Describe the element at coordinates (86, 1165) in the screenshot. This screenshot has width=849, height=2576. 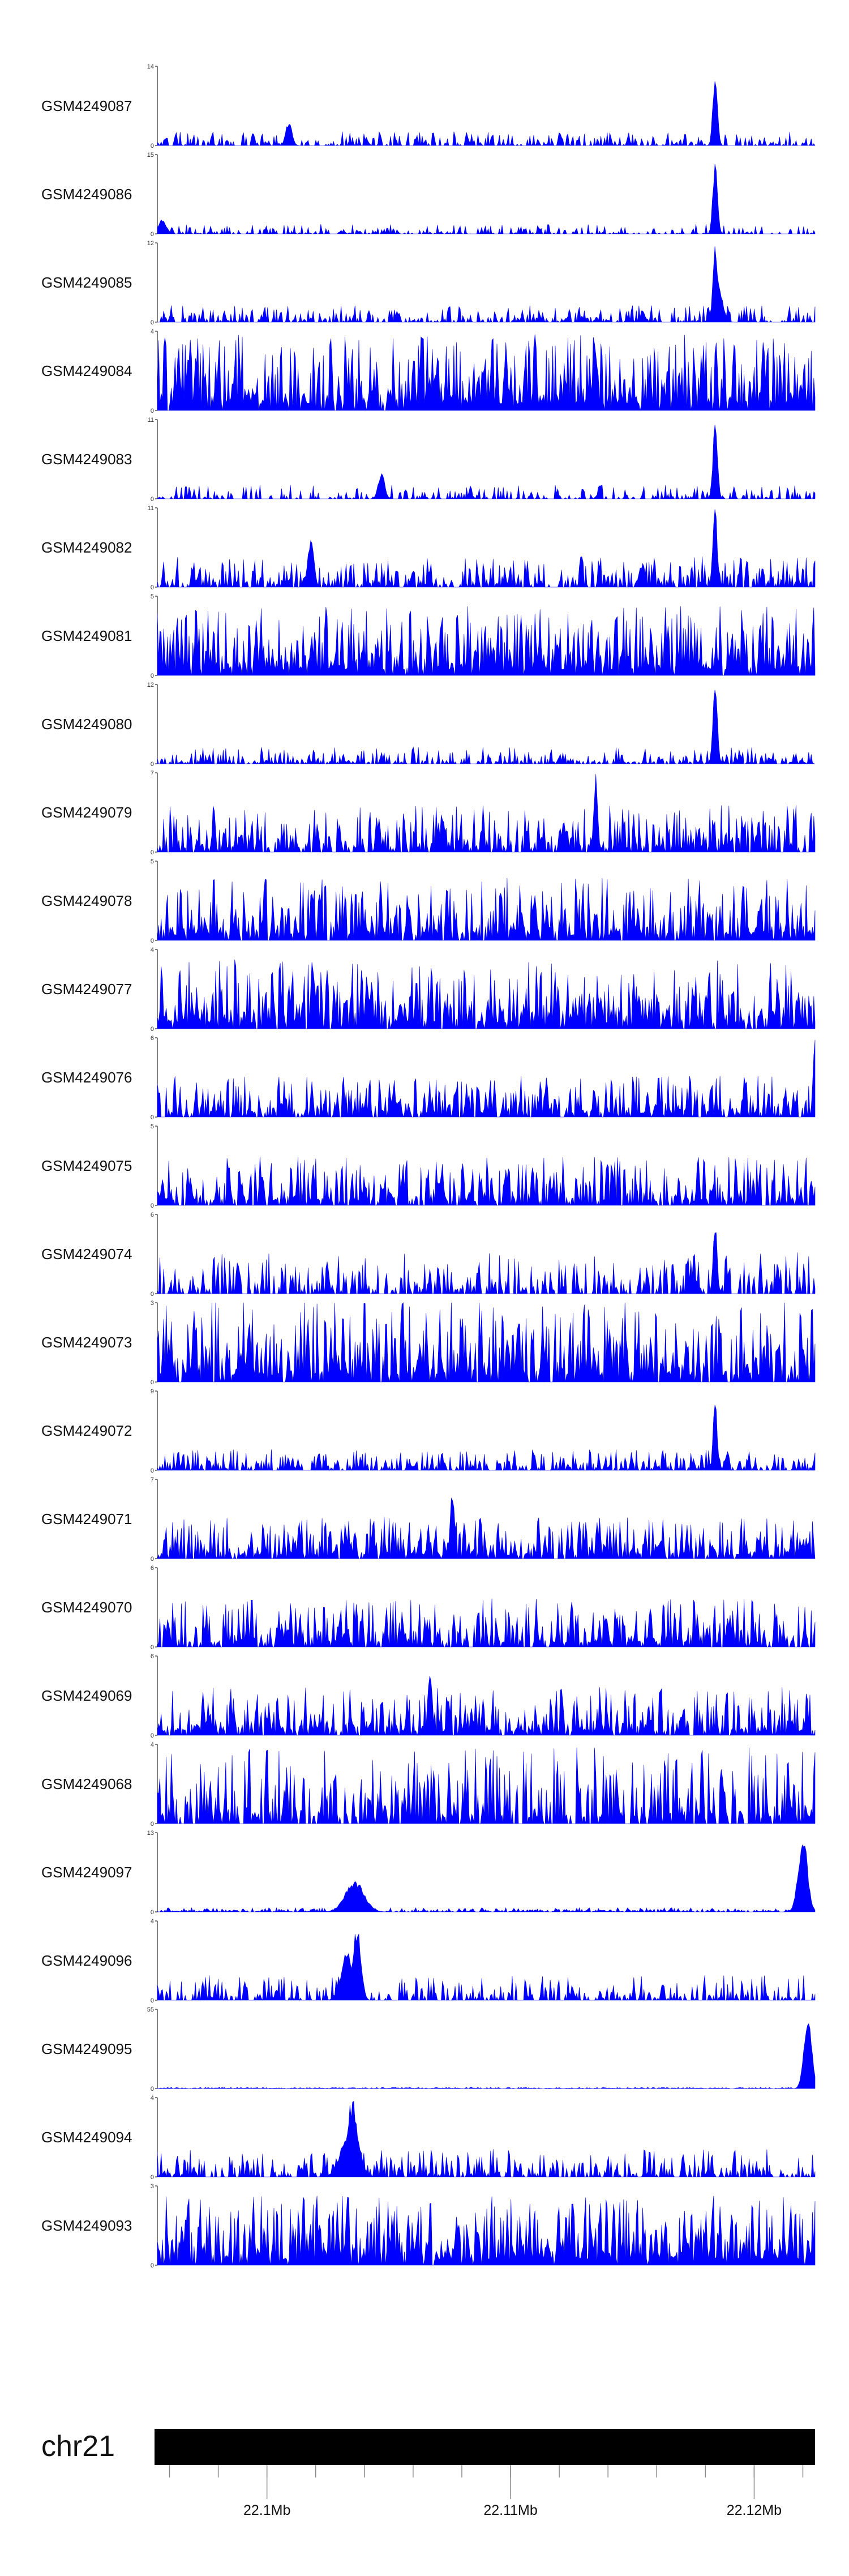
I see `track-label: GSM4249075` at that location.